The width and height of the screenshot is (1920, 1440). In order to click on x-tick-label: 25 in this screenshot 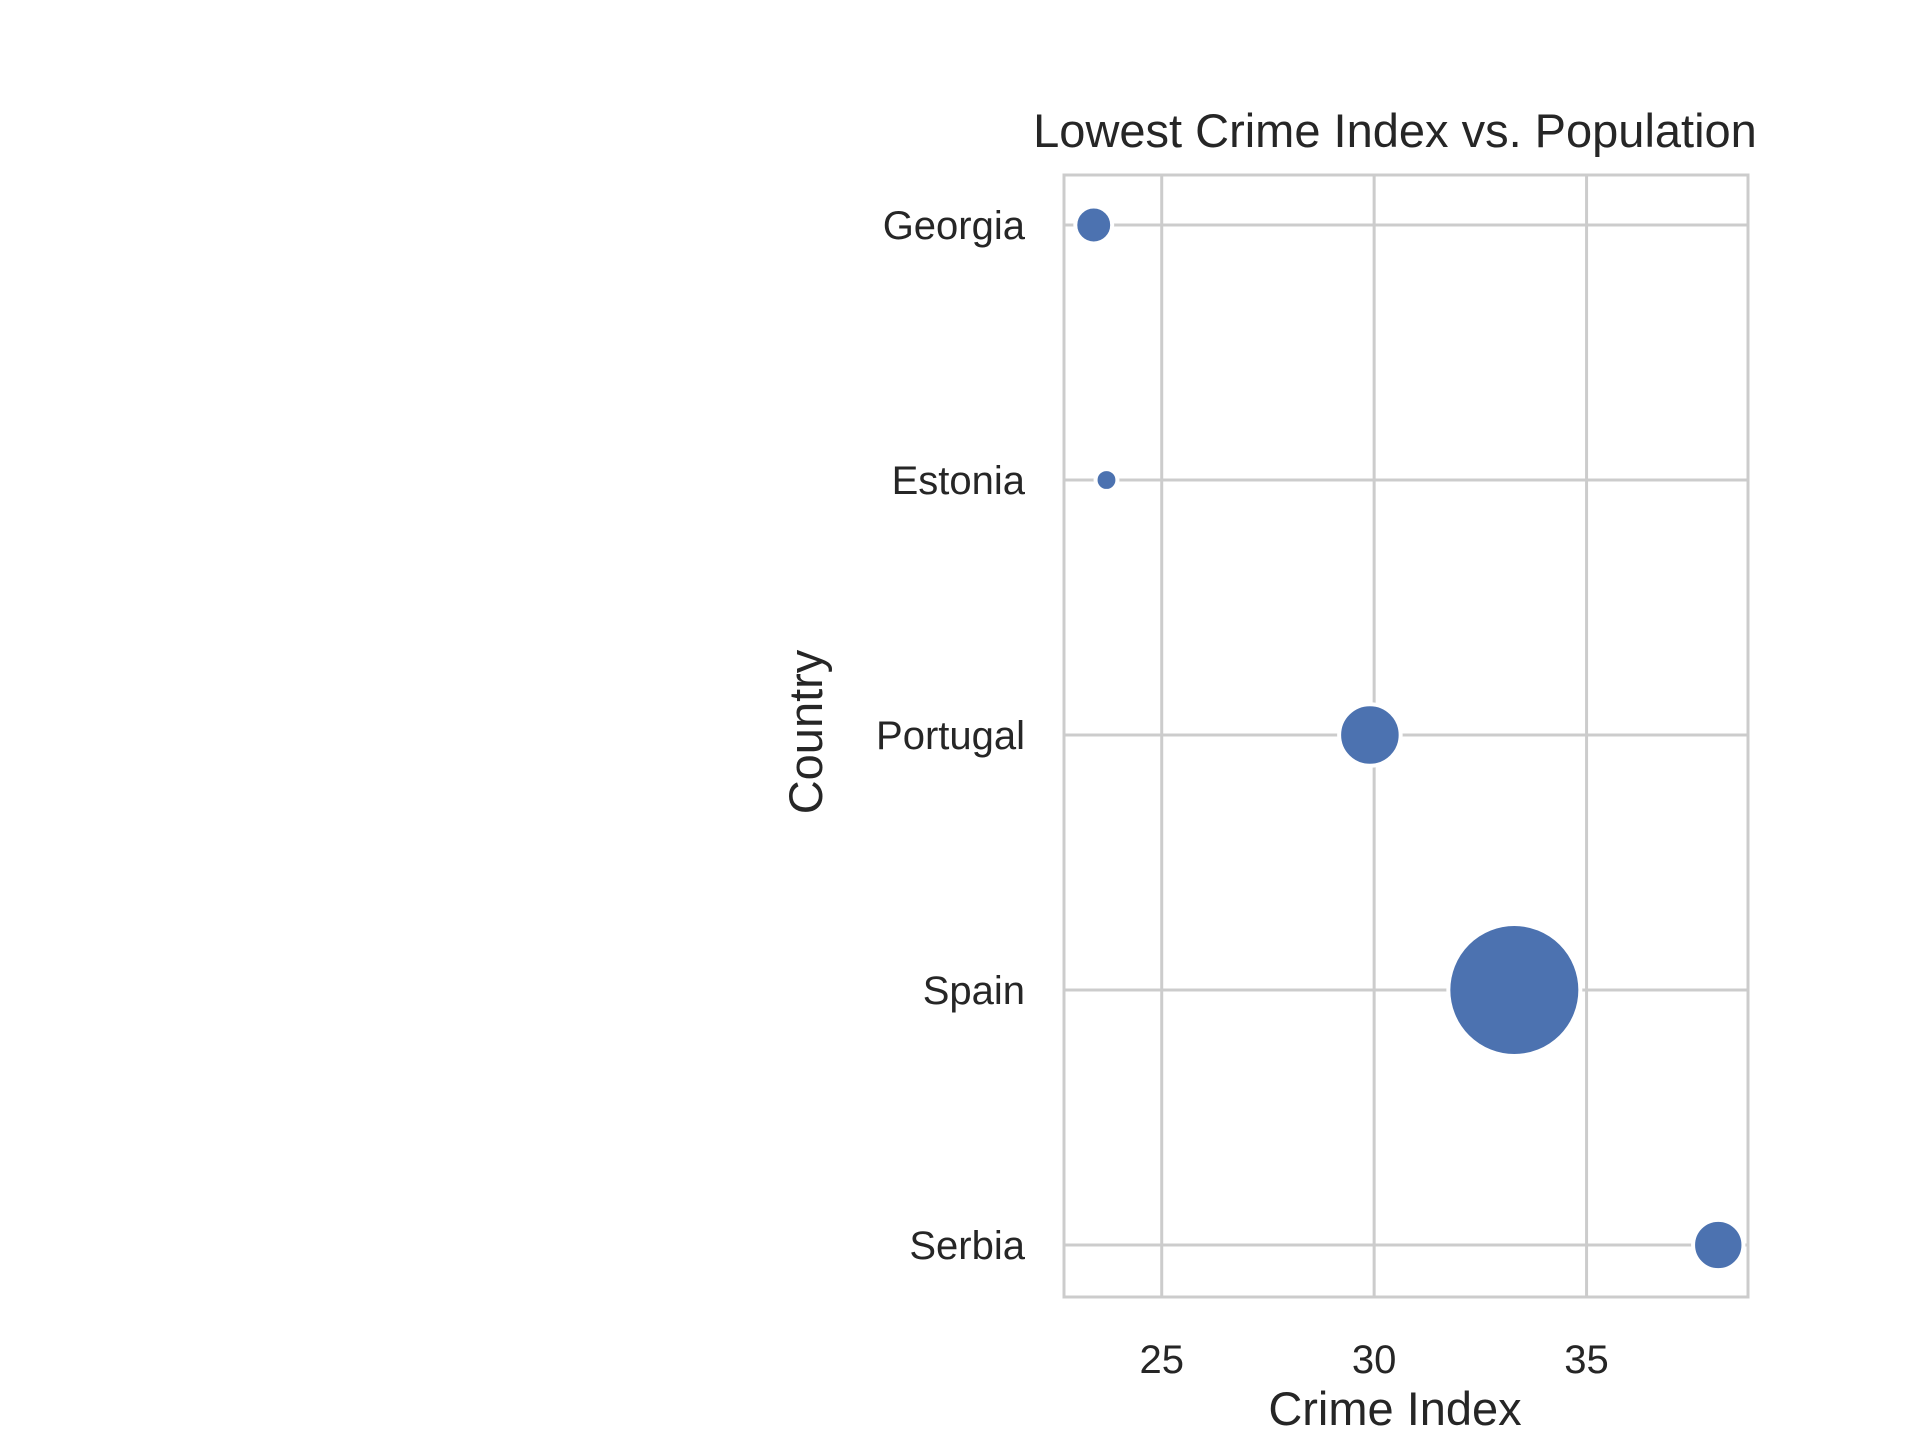, I will do `click(1161, 1360)`.